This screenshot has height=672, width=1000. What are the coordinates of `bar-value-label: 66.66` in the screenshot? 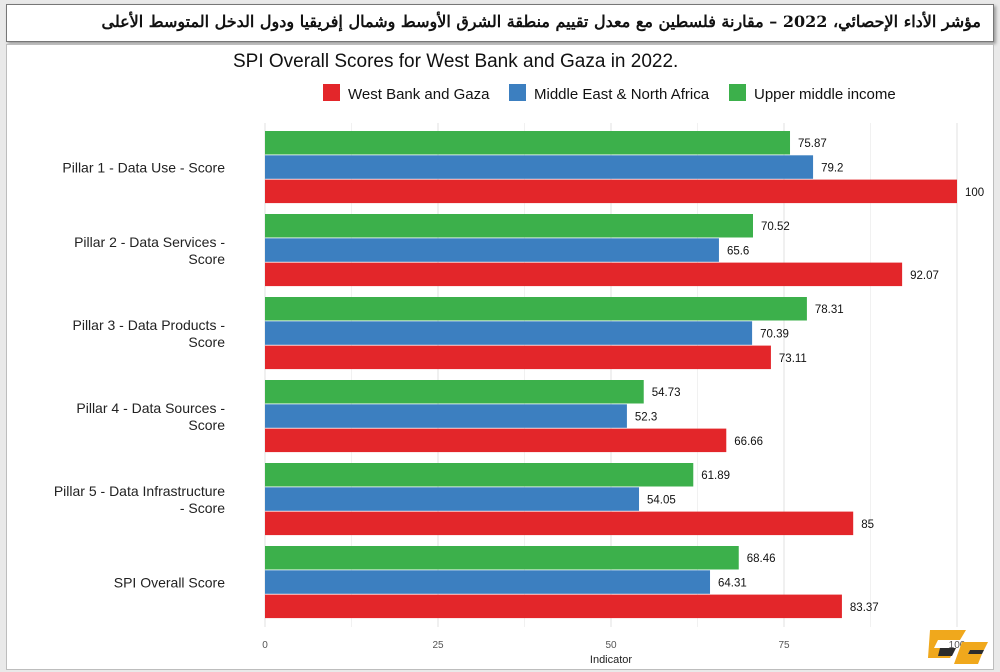 It's located at (748, 442).